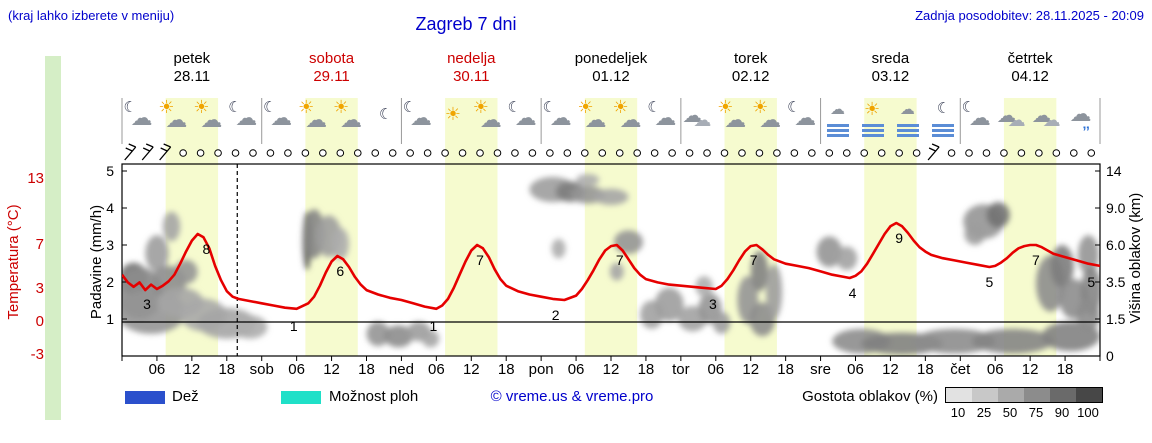 This screenshot has height=443, width=1152. Describe the element at coordinates (110, 282) in the screenshot. I see `precip-tick-label: 2` at that location.